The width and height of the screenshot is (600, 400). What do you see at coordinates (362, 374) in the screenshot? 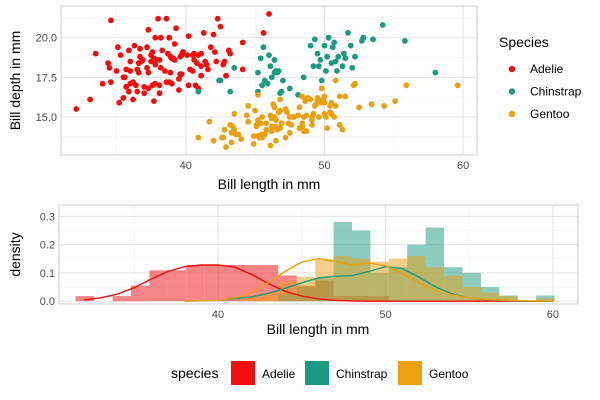
I see `legend-label-chinstrap: Chinstrap` at bounding box center [362, 374].